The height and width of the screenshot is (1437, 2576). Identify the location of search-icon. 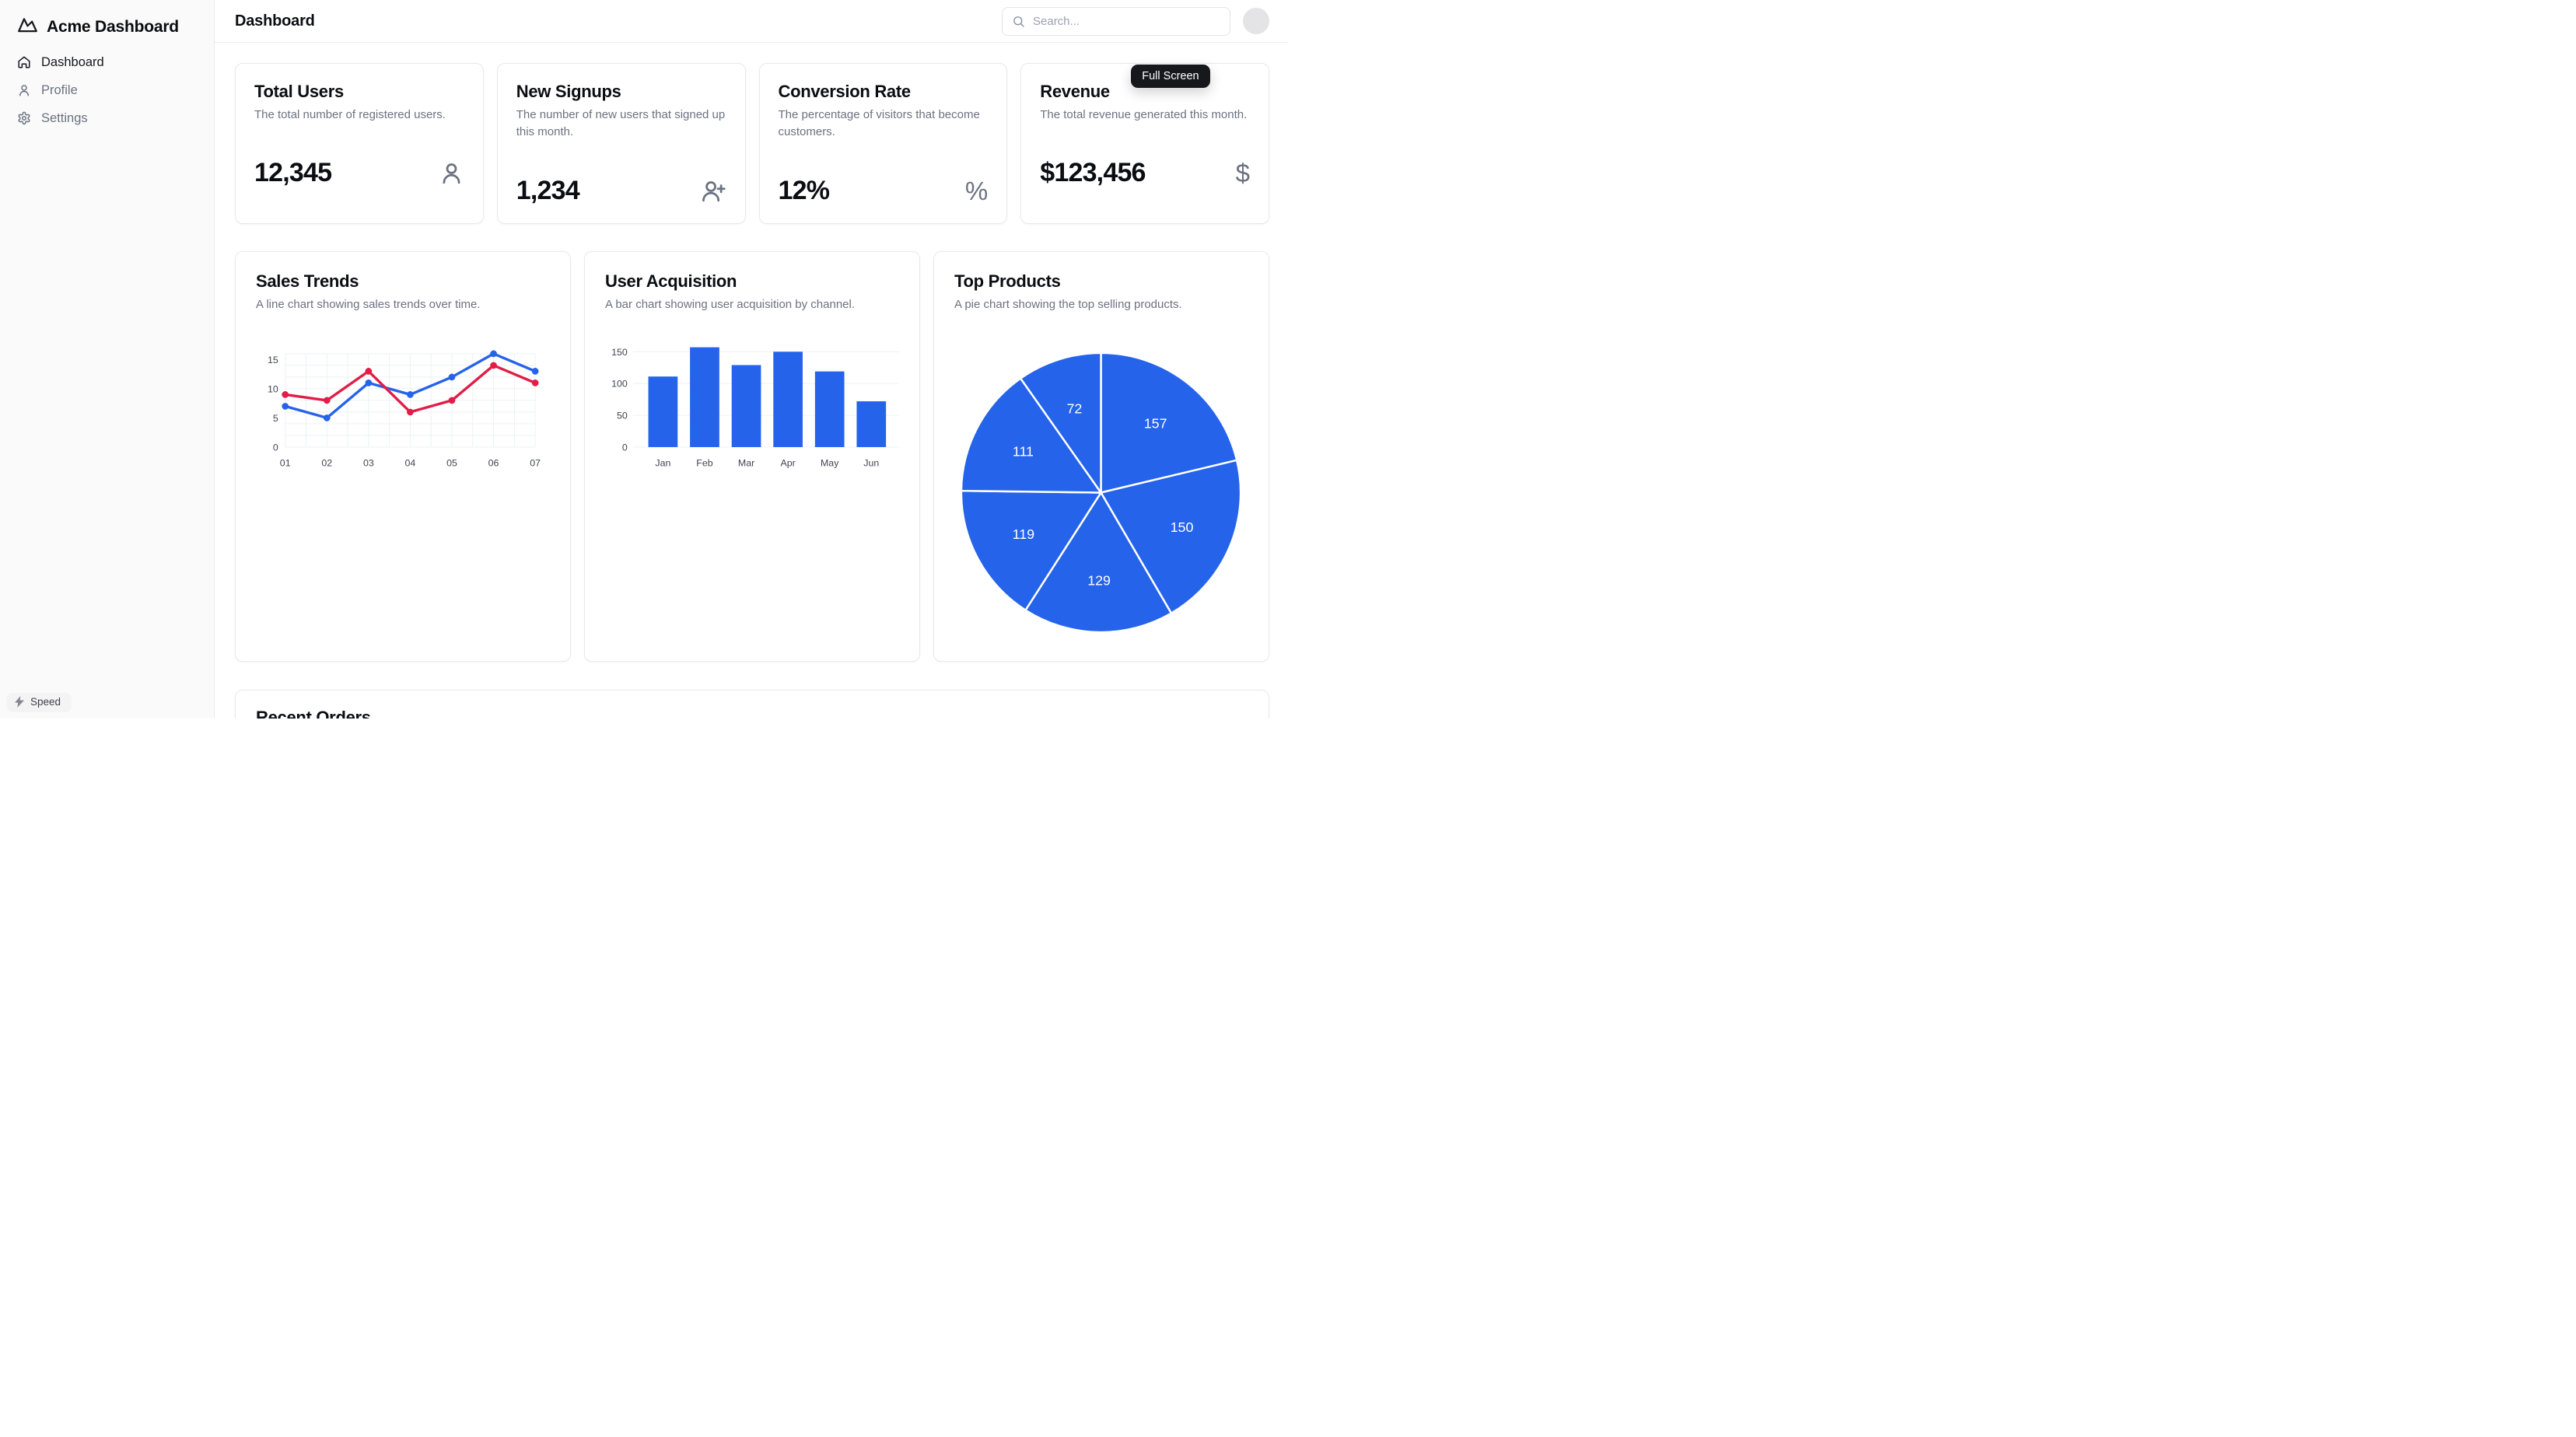
(1018, 21).